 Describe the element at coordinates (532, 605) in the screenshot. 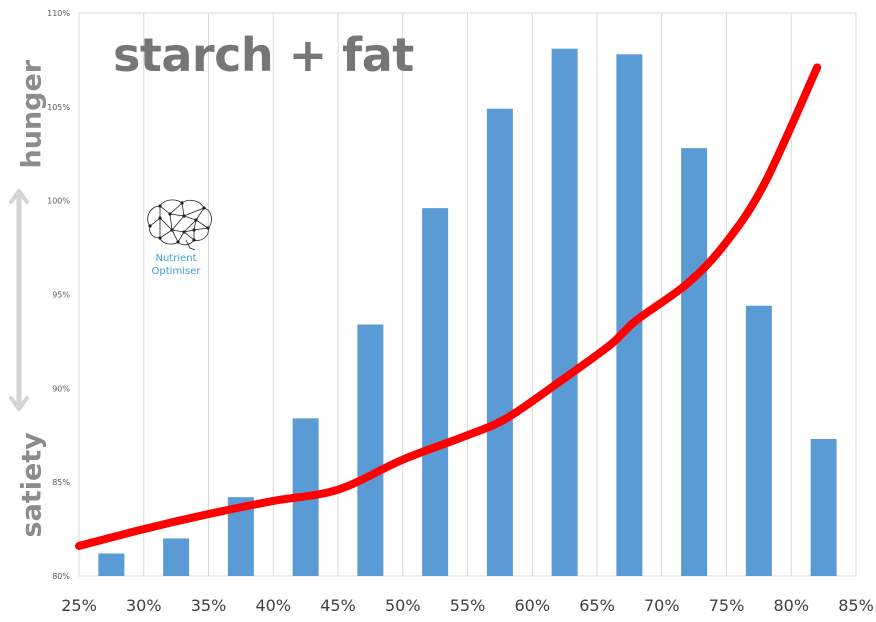

I see `x-tick-label: 60%` at that location.